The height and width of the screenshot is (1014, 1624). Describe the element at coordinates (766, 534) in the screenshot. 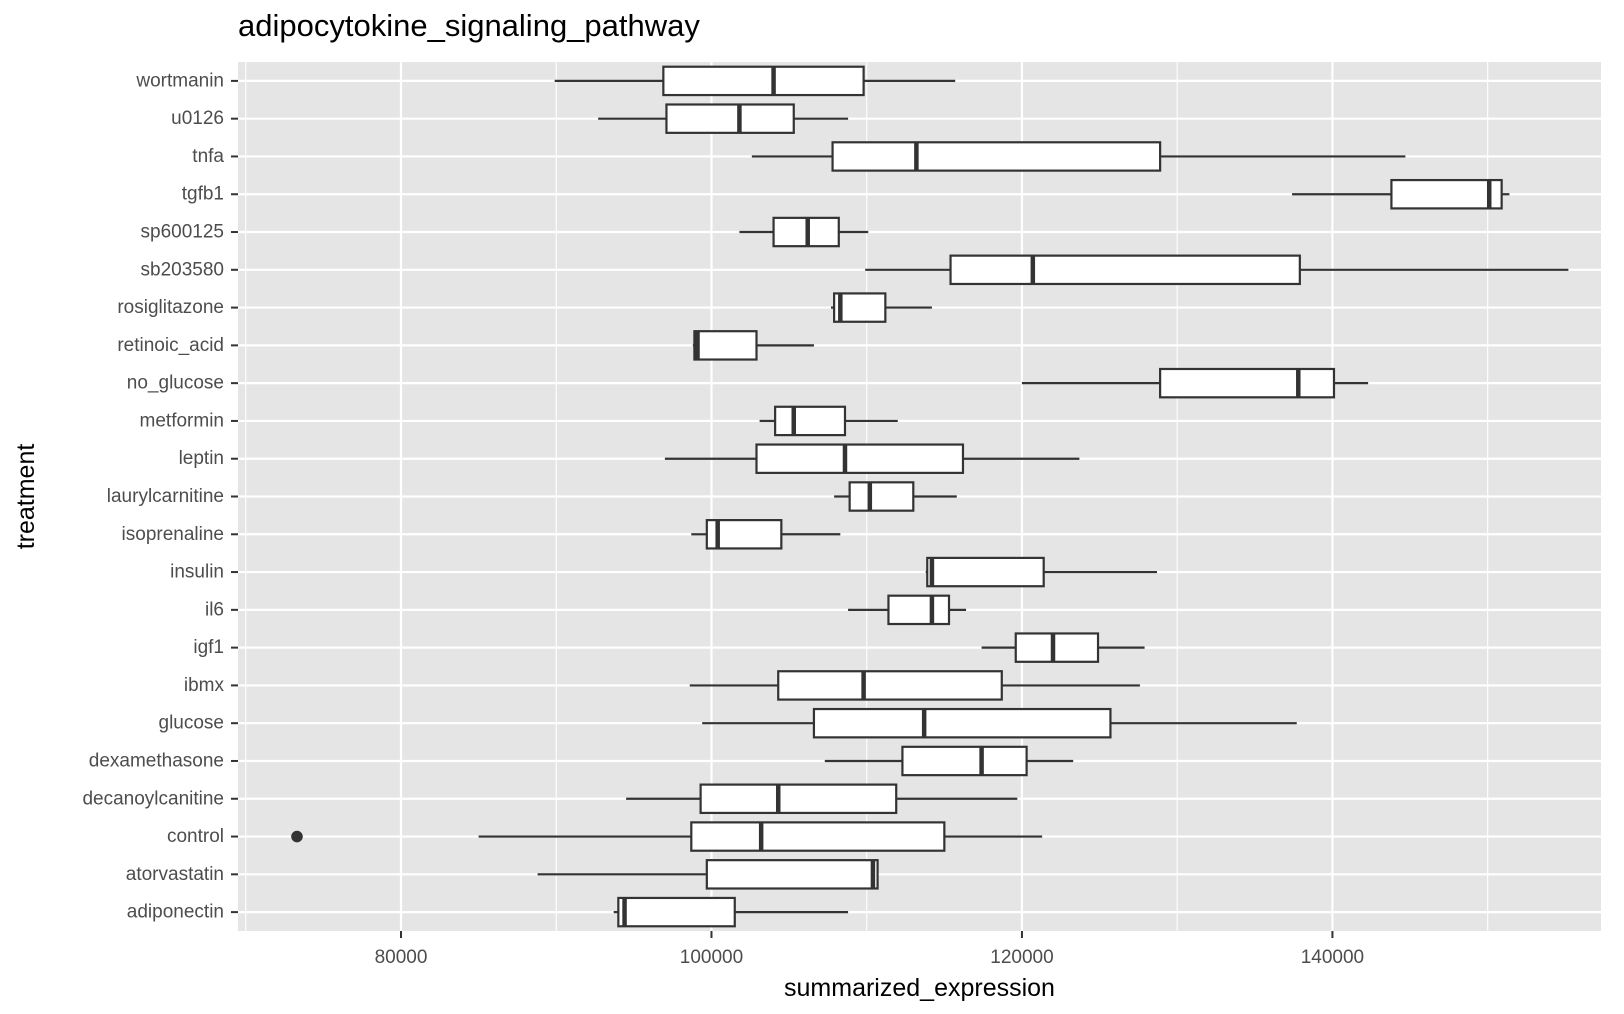

I see `box-isoprenaline` at that location.